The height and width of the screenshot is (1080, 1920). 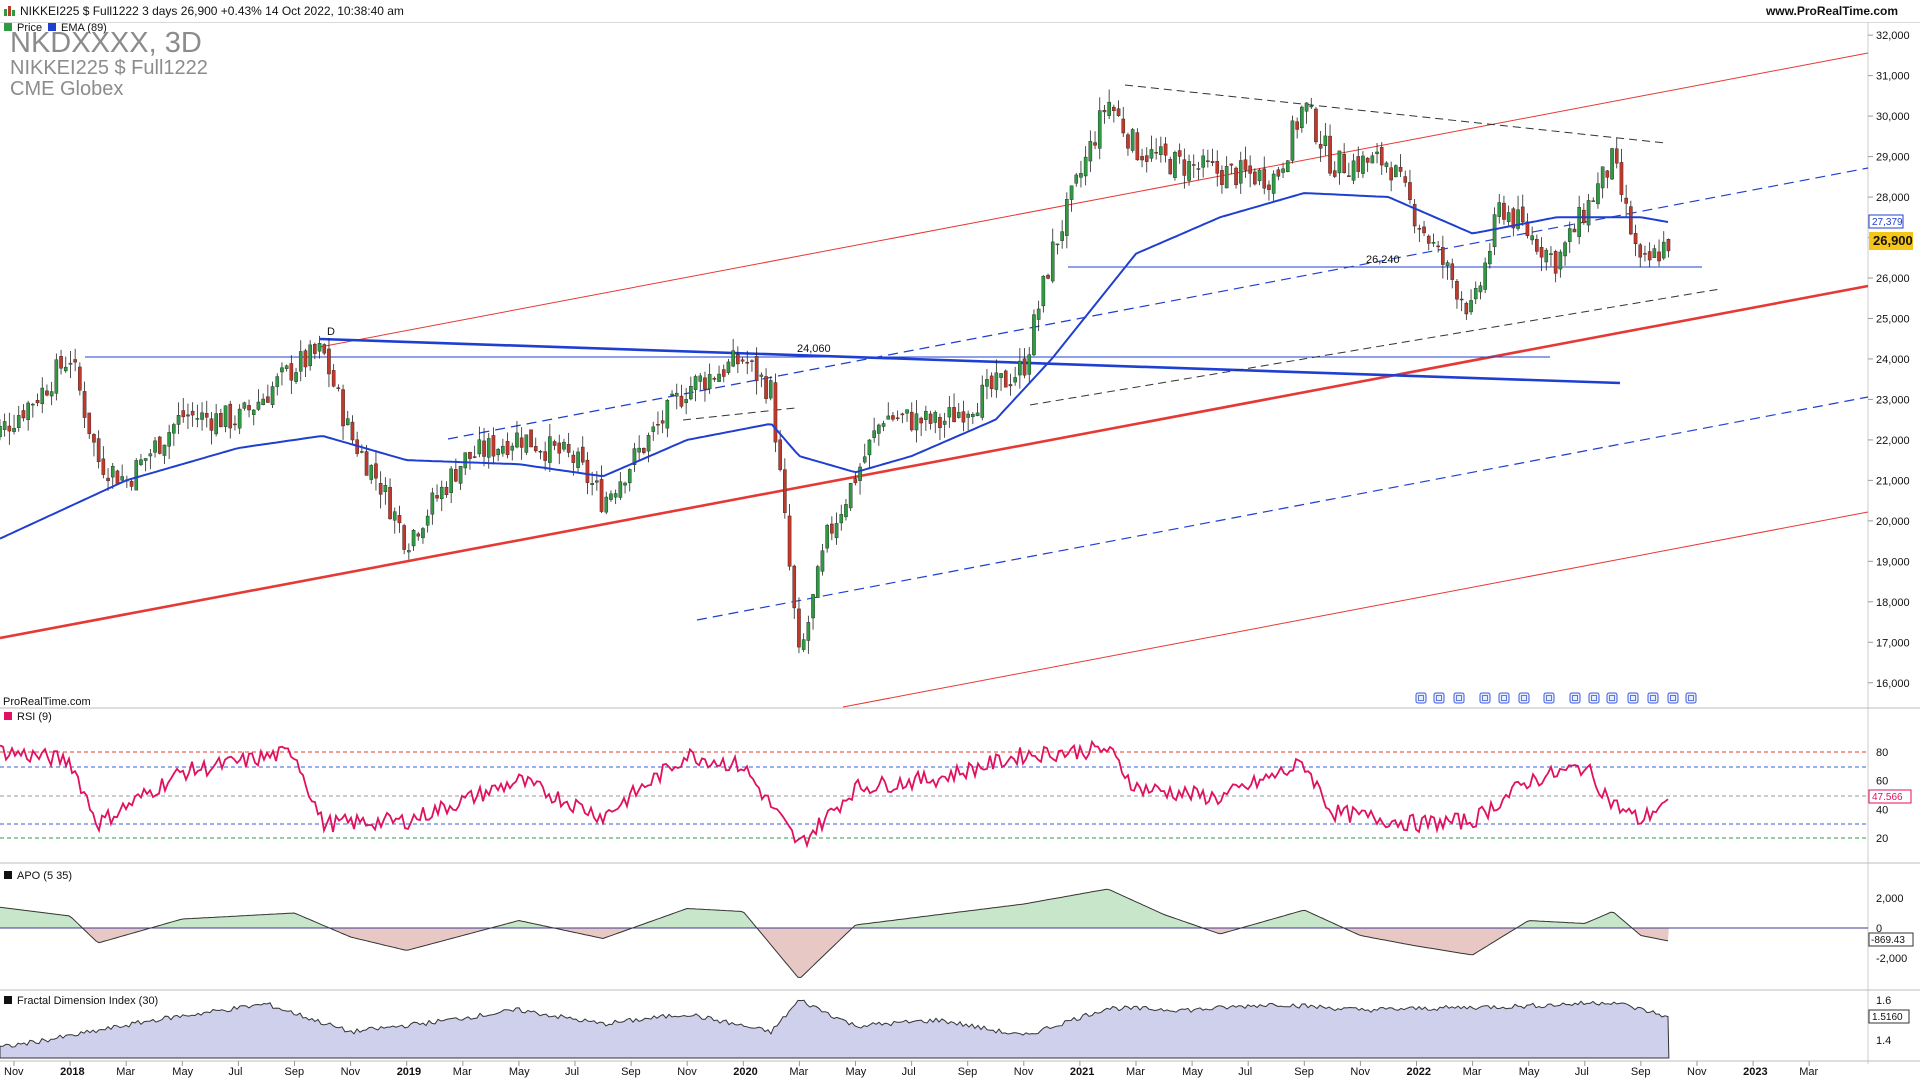 What do you see at coordinates (1893, 522) in the screenshot?
I see `price-tick-label: 20,000` at bounding box center [1893, 522].